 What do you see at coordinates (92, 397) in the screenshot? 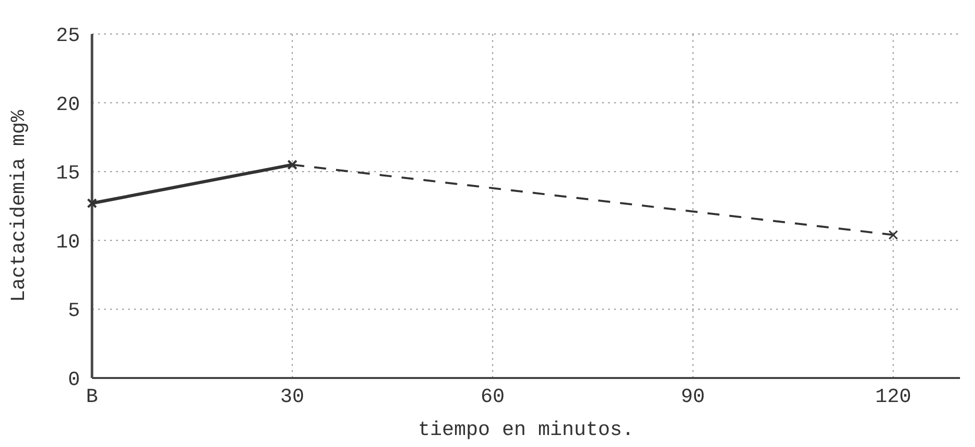
I see `x-tick-label: B` at bounding box center [92, 397].